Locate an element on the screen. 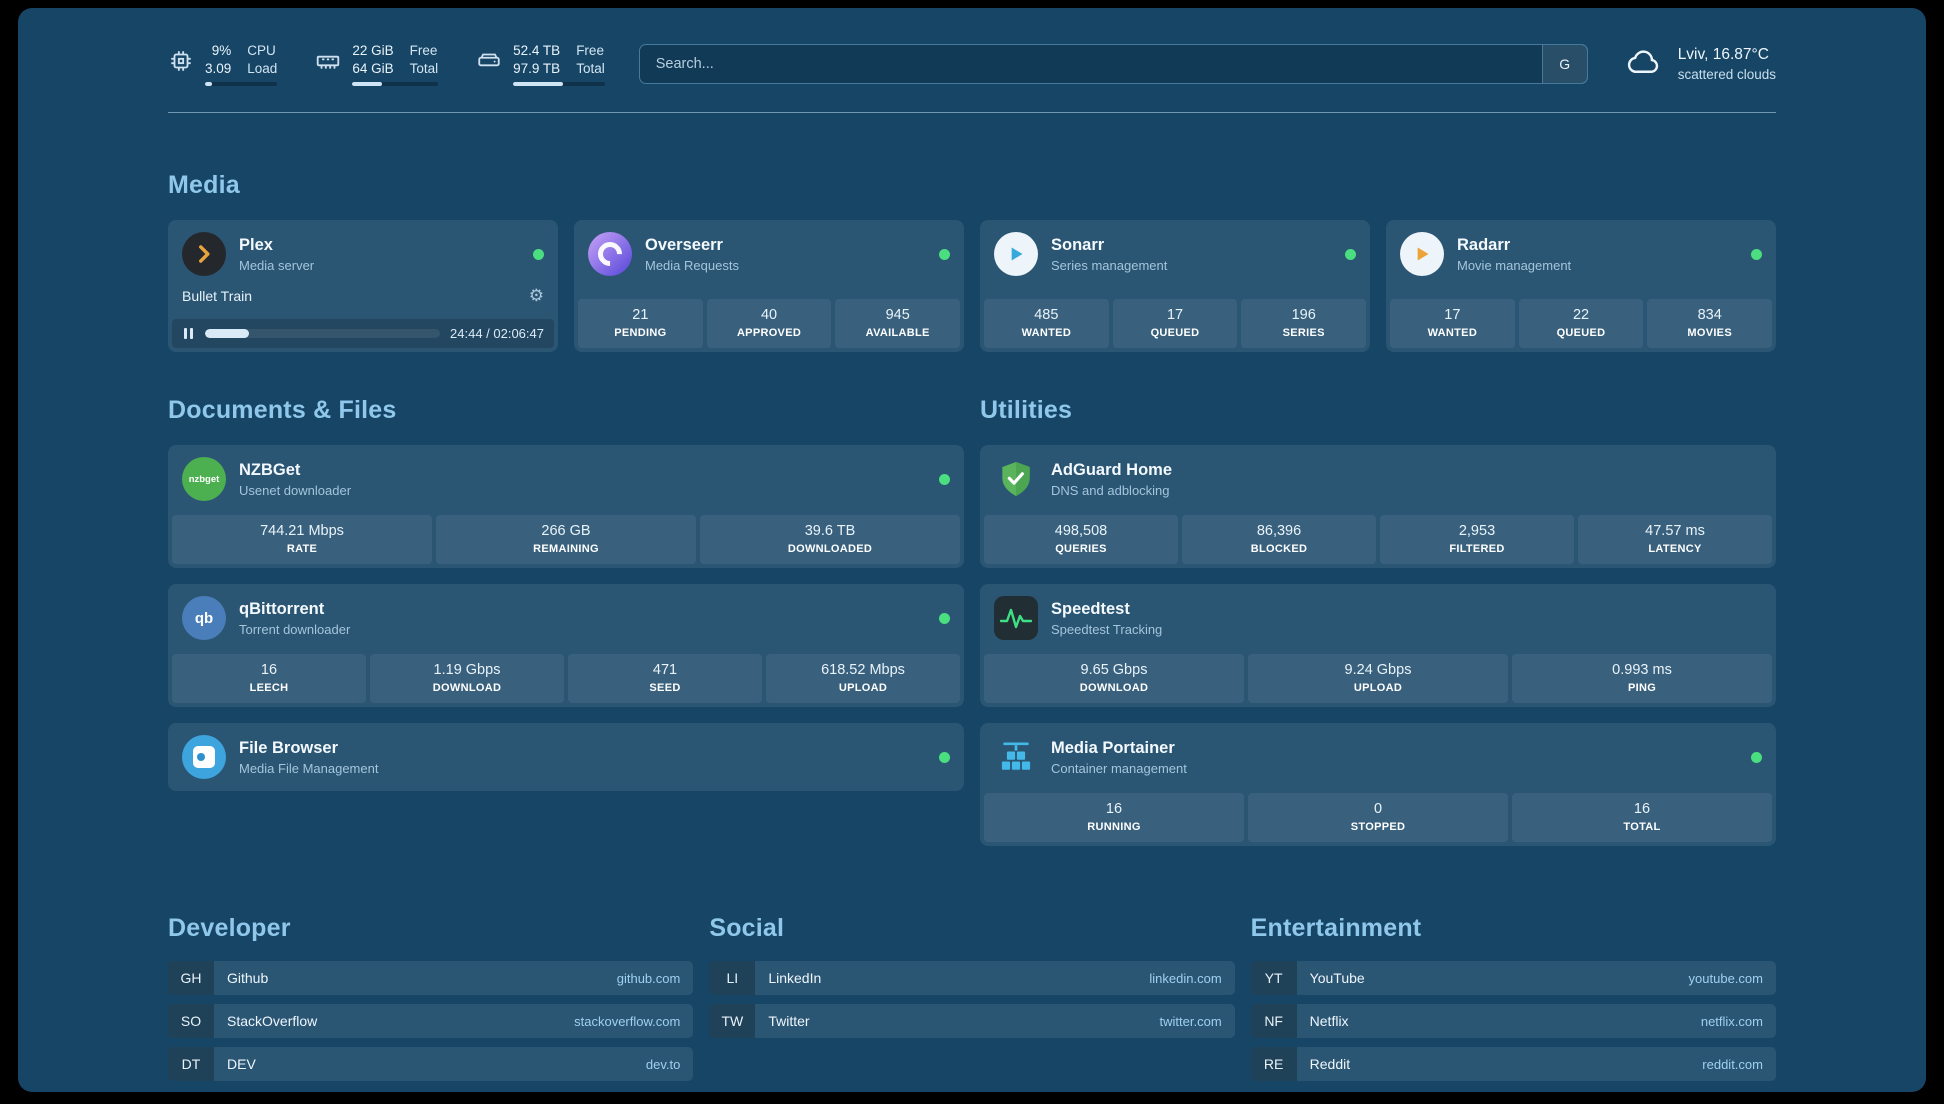 The width and height of the screenshot is (1944, 1104). bookmark-name: StackOverflow is located at coordinates (272, 1021).